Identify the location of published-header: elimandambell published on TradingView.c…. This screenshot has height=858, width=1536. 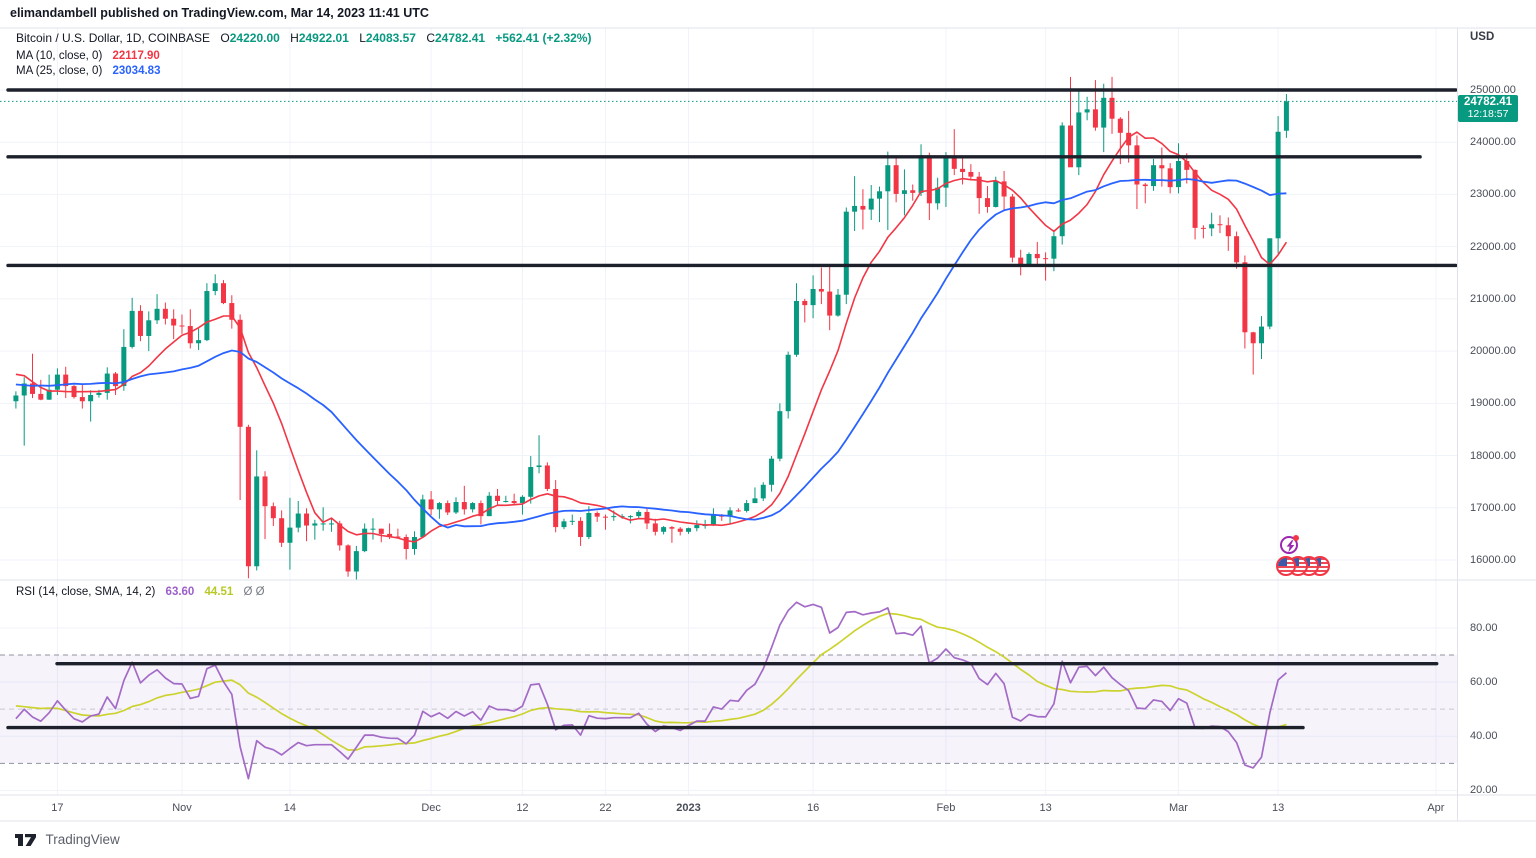
(219, 13).